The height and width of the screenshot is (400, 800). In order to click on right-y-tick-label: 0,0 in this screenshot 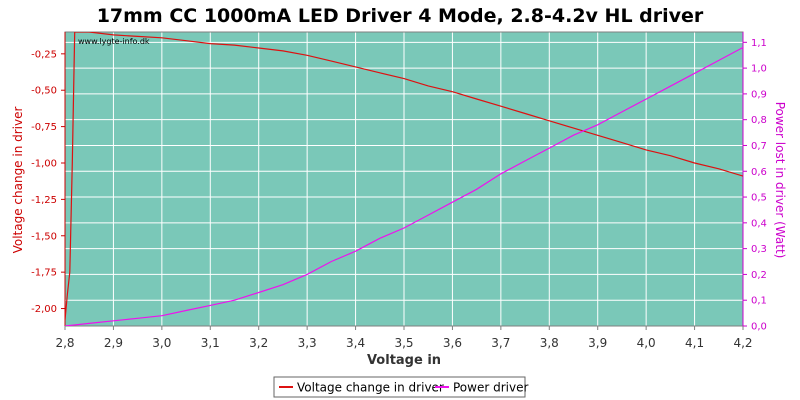, I will do `click(759, 327)`.